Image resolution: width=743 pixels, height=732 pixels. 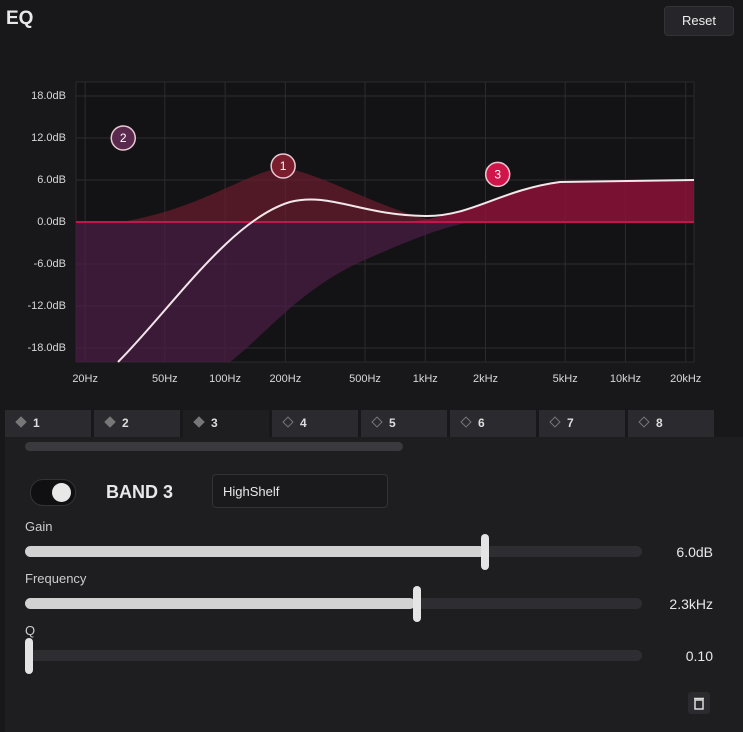 What do you see at coordinates (565, 379) in the screenshot?
I see `x-tick-label: 5kHz` at bounding box center [565, 379].